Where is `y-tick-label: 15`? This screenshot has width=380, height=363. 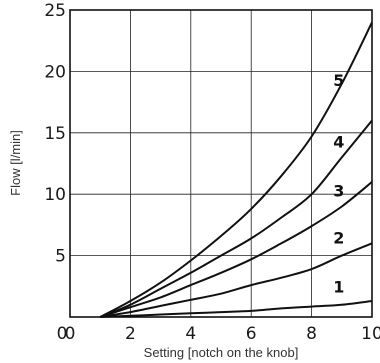 y-tick-label: 15 is located at coordinates (55, 134).